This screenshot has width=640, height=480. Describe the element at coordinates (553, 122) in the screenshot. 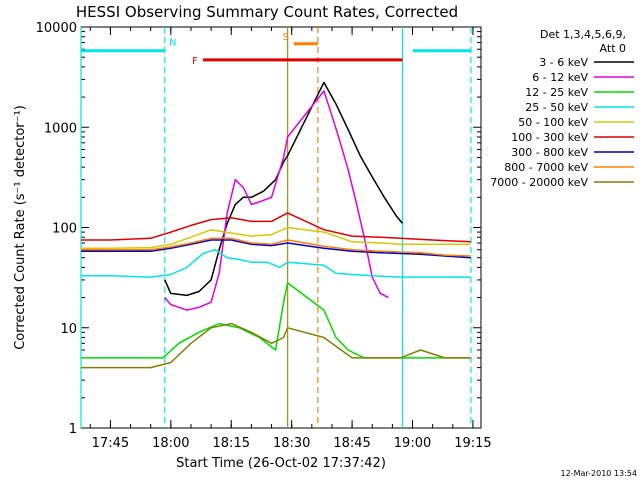

I see `legend-entry-label: 50 - 100 keV` at that location.